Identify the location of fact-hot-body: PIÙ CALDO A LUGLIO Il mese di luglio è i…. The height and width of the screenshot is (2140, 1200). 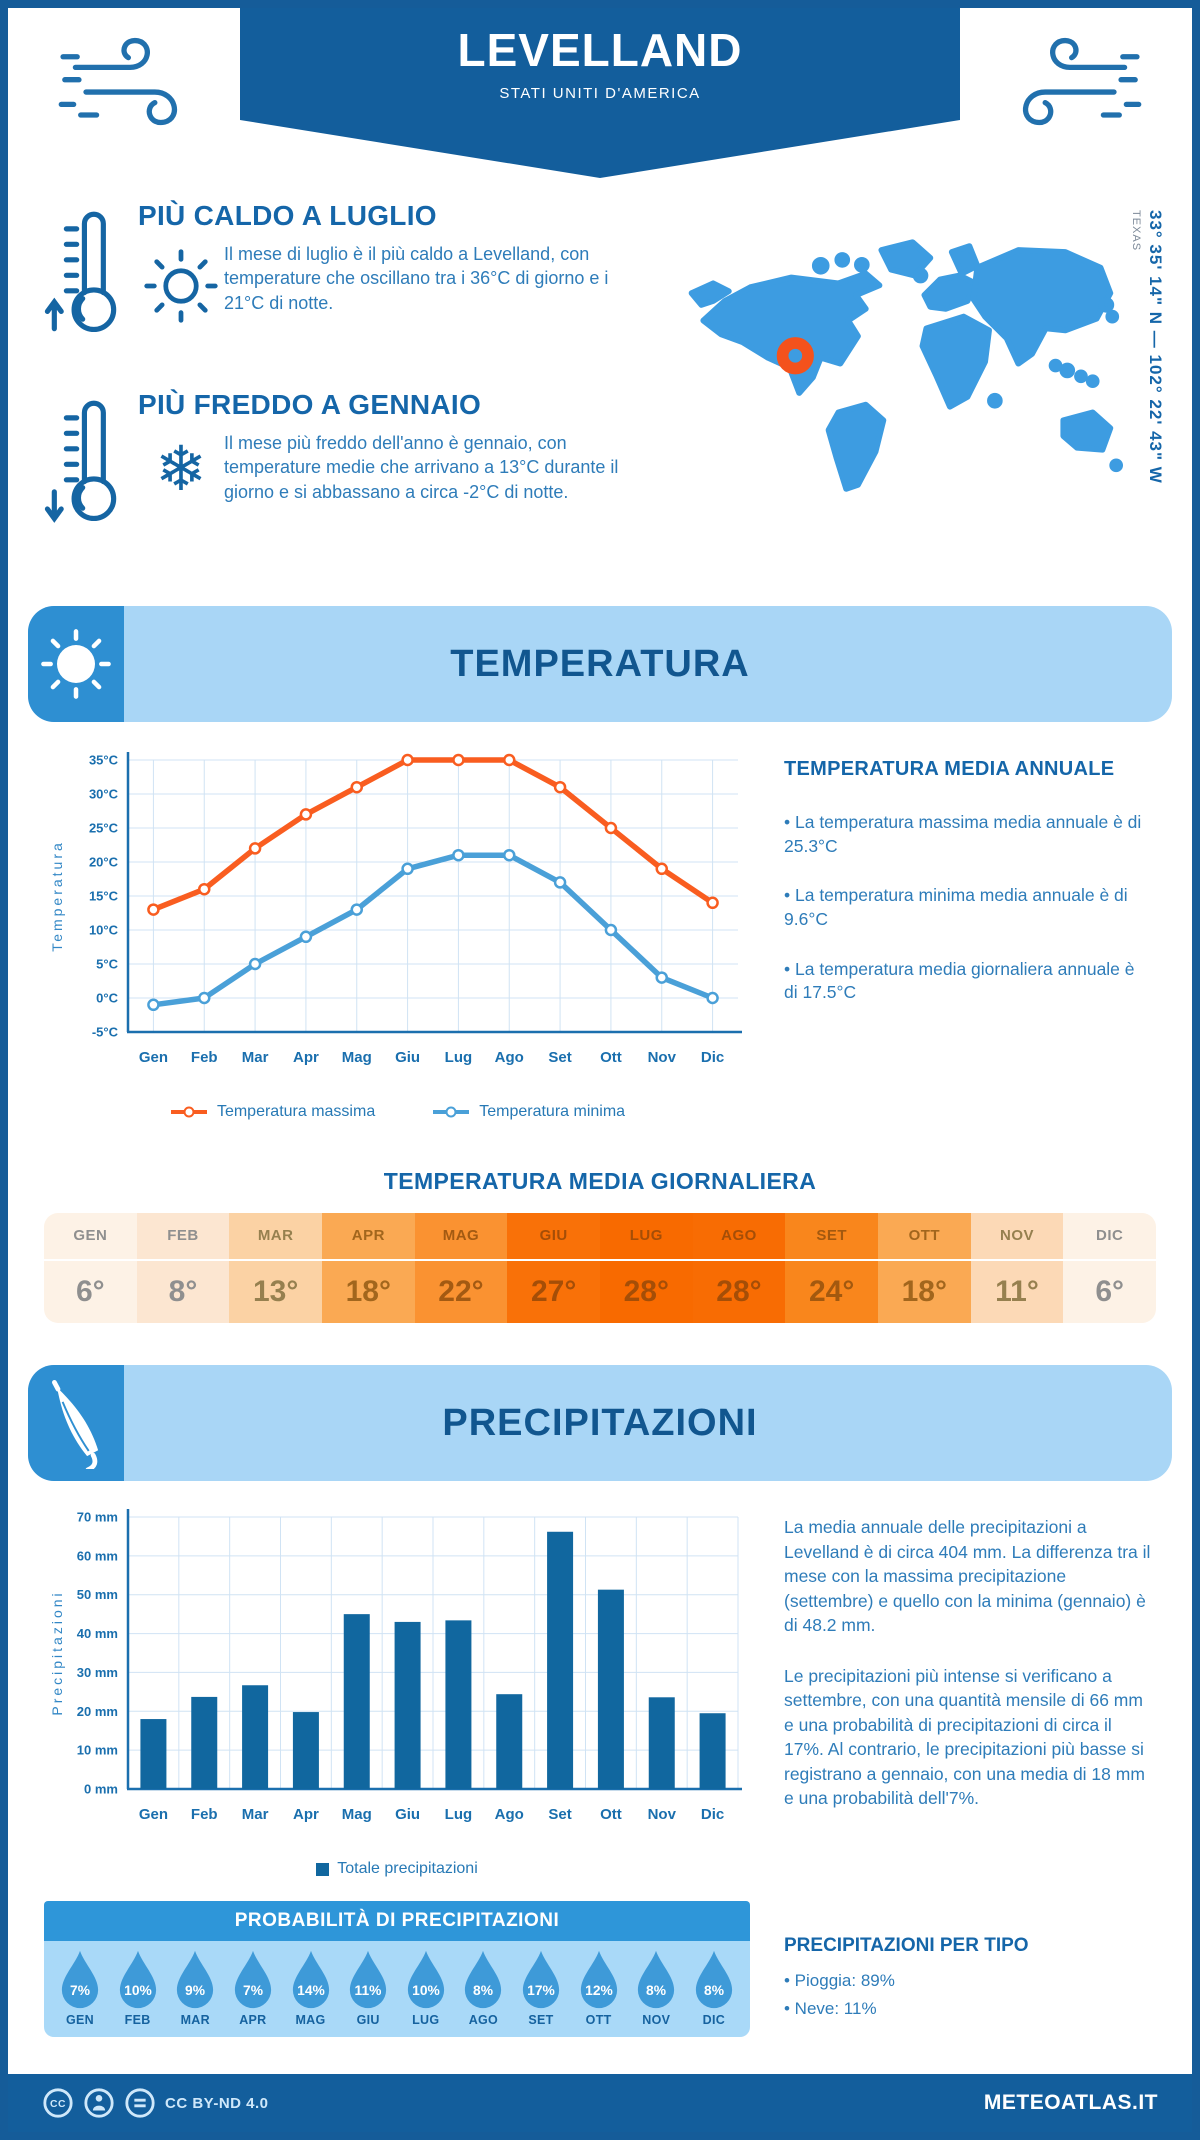
(402, 273).